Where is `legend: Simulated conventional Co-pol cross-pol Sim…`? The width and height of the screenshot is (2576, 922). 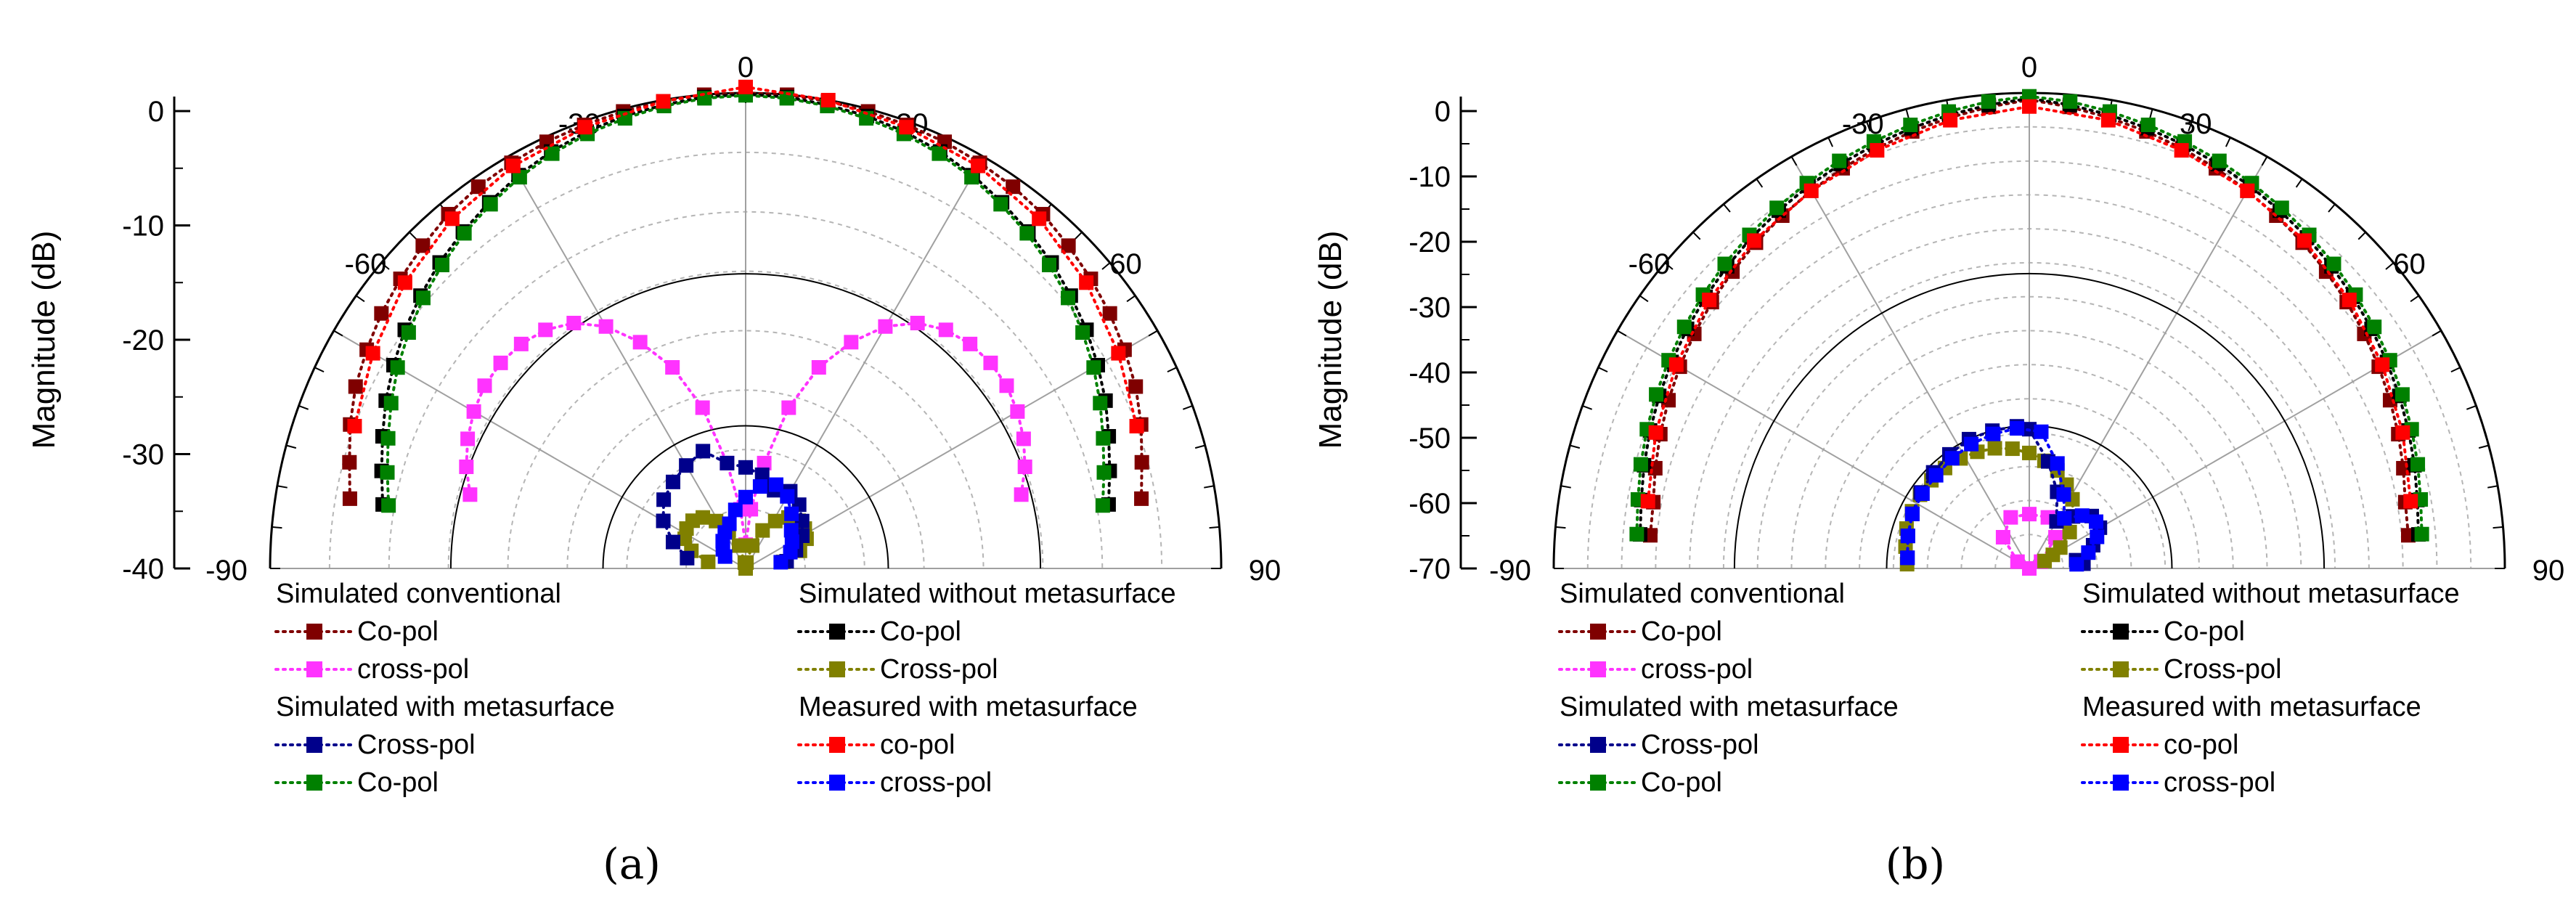 legend: Simulated conventional Co-pol cross-pol Sim… is located at coordinates (2009, 688).